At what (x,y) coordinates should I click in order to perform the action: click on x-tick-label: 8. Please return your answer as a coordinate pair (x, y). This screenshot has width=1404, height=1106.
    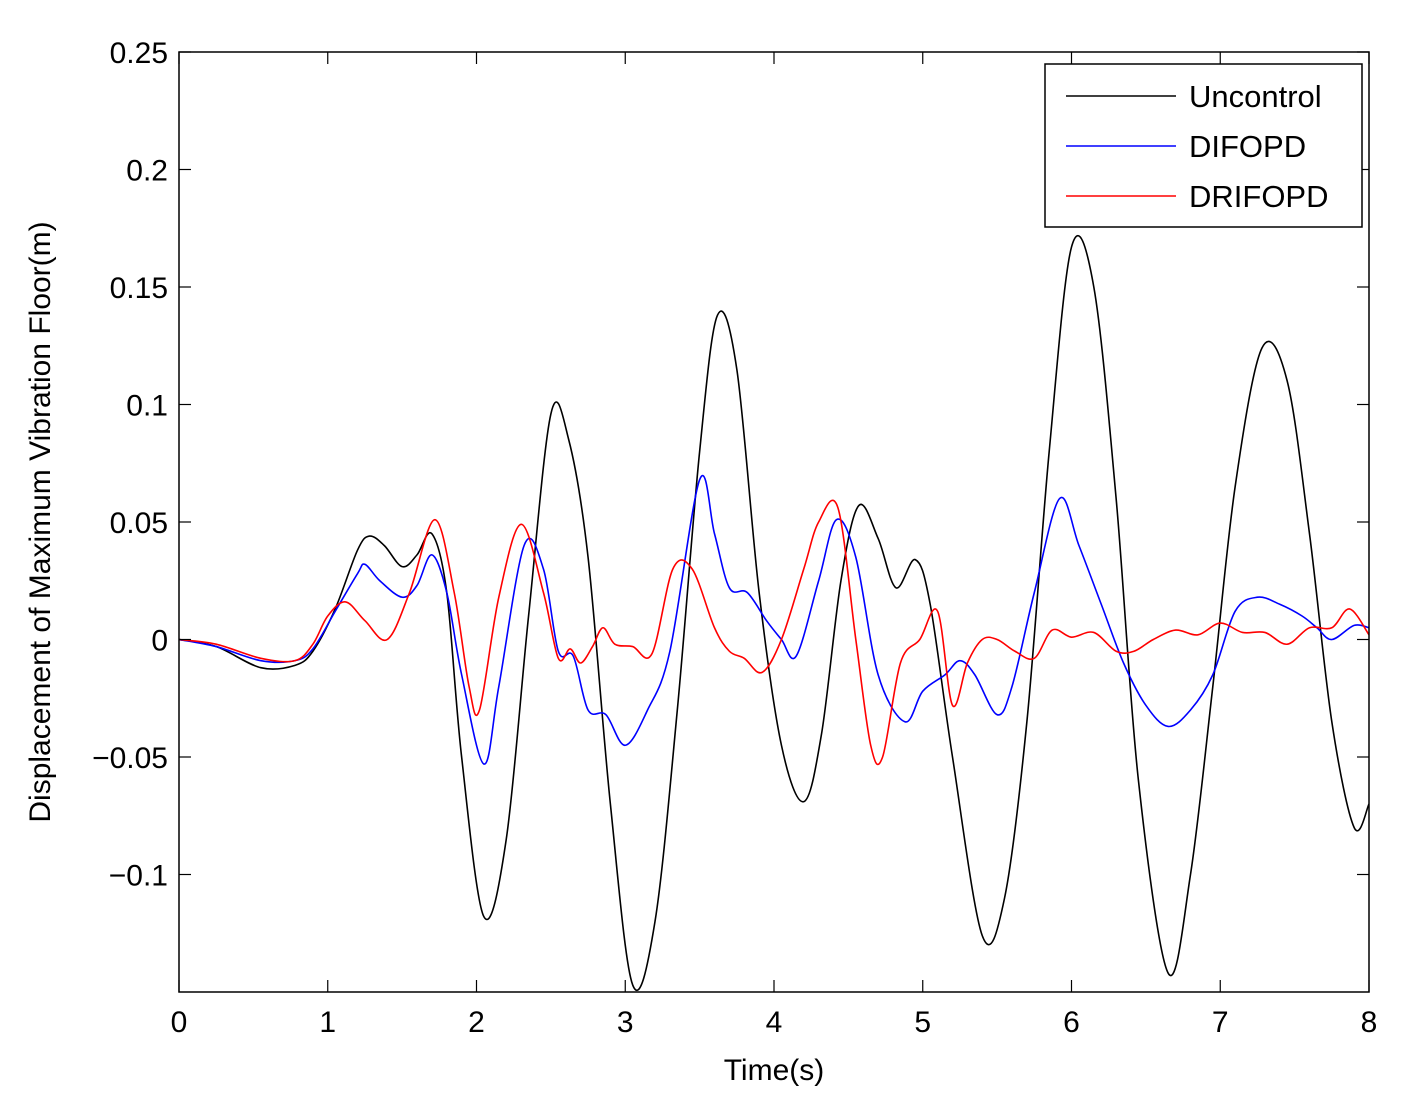
    Looking at the image, I should click on (1369, 1022).